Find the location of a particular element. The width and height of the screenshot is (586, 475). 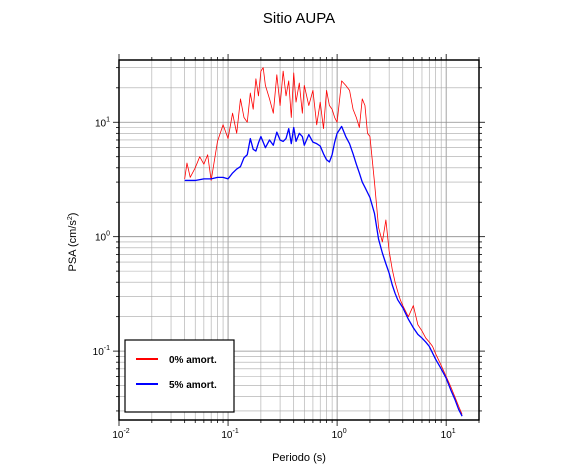

chart-title: Sitio AUPA is located at coordinates (299, 18).